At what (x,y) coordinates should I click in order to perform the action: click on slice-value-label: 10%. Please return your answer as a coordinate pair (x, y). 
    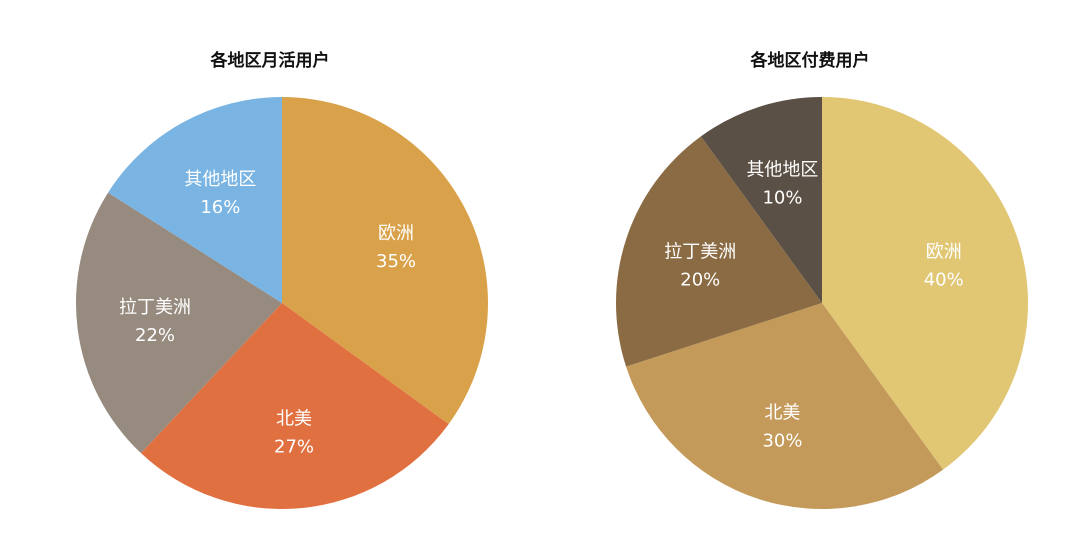
    Looking at the image, I should click on (782, 197).